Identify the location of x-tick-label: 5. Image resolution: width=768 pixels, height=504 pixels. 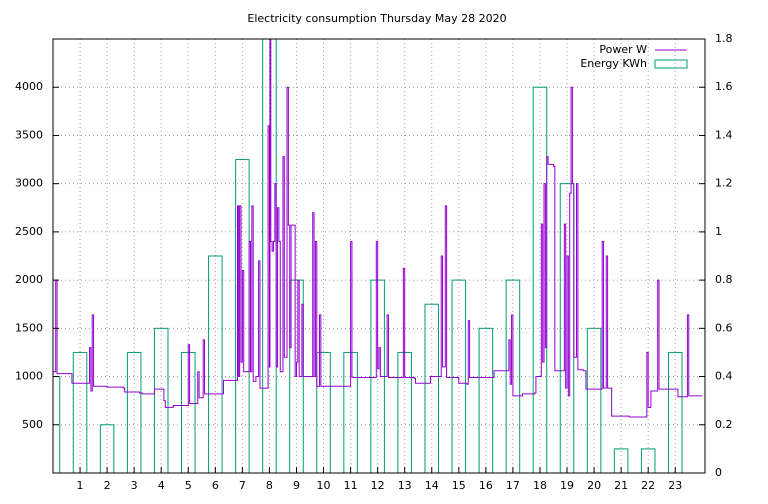
(188, 485).